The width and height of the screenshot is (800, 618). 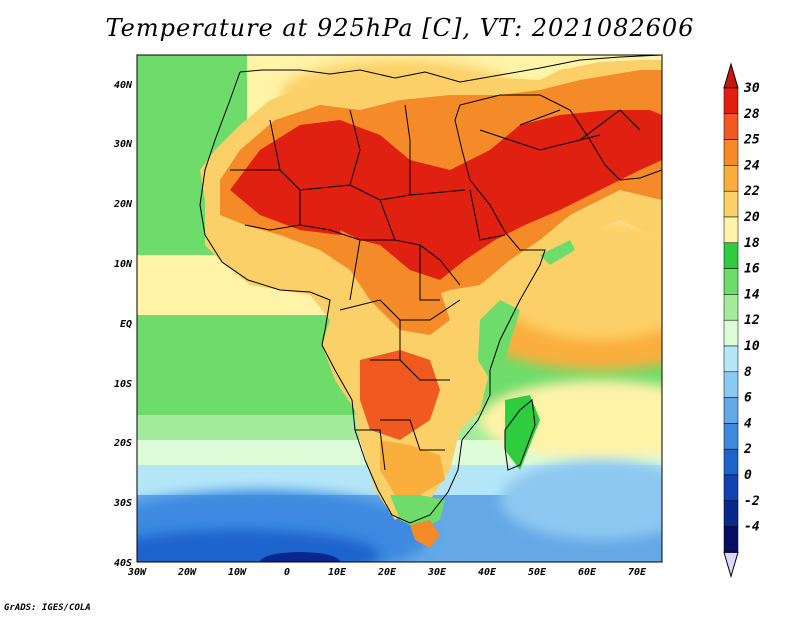 What do you see at coordinates (751, 140) in the screenshot?
I see `colorbar-label: 25` at bounding box center [751, 140].